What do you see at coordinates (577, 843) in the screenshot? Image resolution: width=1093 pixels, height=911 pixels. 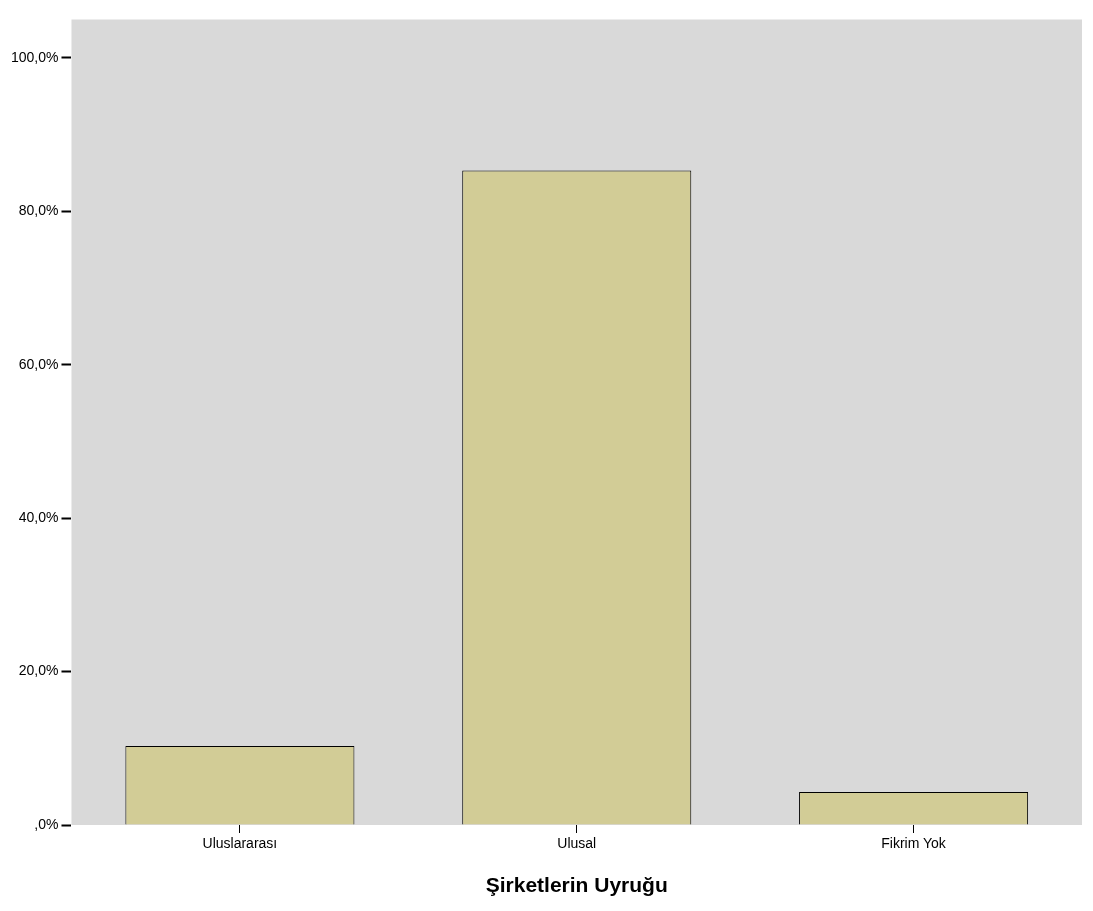 I see `x-tick-label: Ulusal` at bounding box center [577, 843].